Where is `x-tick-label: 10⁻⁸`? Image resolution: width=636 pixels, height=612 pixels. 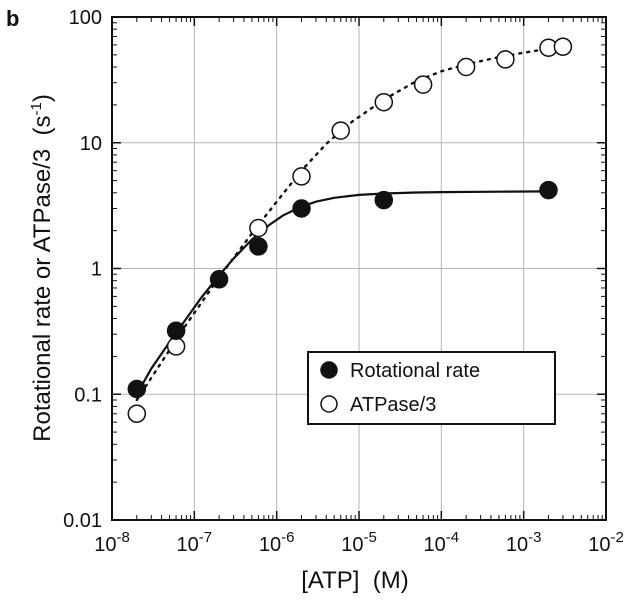
x-tick-label: 10⁻⁸ is located at coordinates (112, 542).